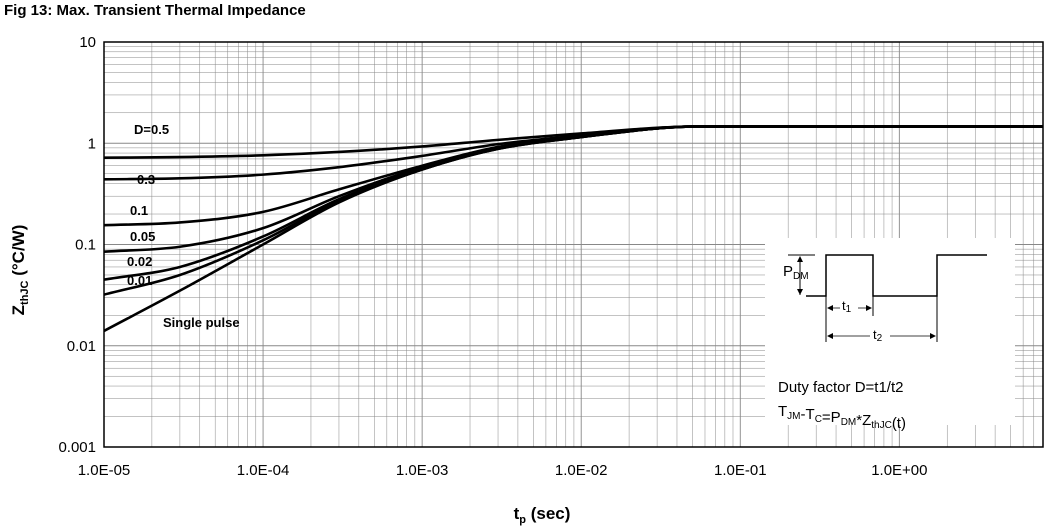  I want to click on t1-label: t1, so click(847, 306).